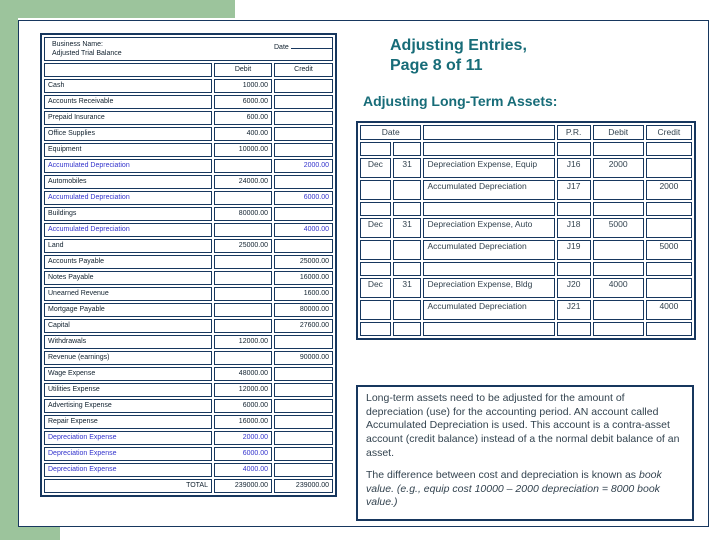  What do you see at coordinates (128, 374) in the screenshot?
I see `account-cell: Wage Expense` at bounding box center [128, 374].